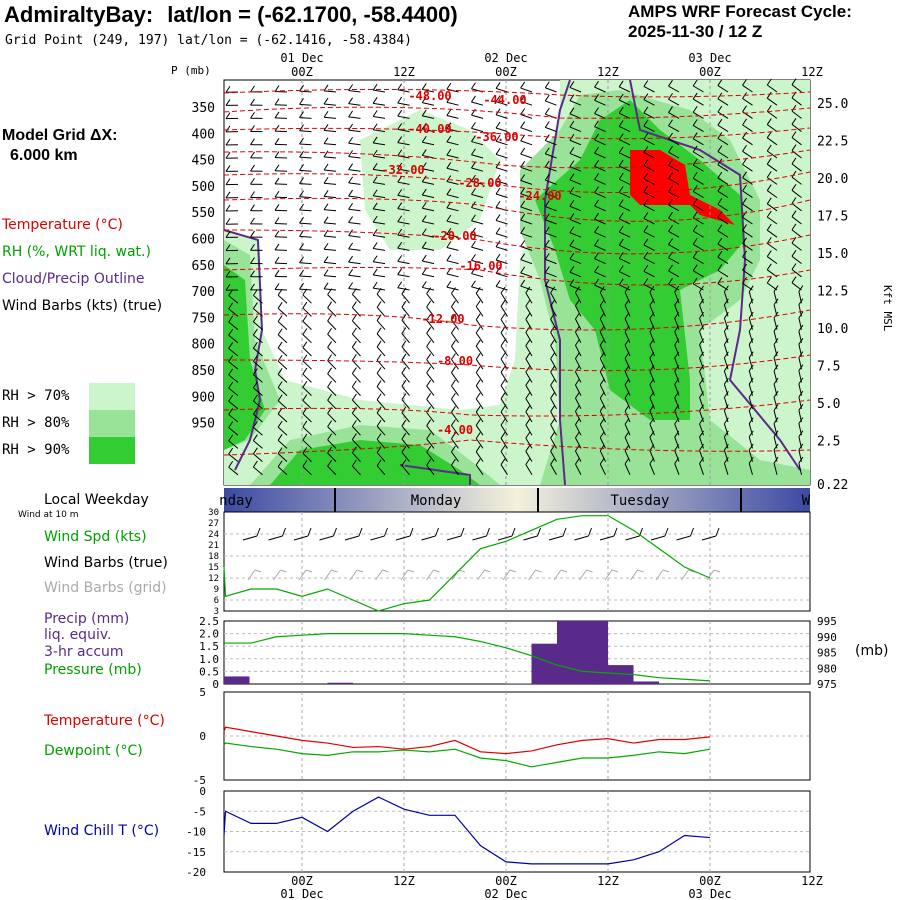  What do you see at coordinates (277, 534) in the screenshot?
I see `surface-wind-barb` at bounding box center [277, 534].